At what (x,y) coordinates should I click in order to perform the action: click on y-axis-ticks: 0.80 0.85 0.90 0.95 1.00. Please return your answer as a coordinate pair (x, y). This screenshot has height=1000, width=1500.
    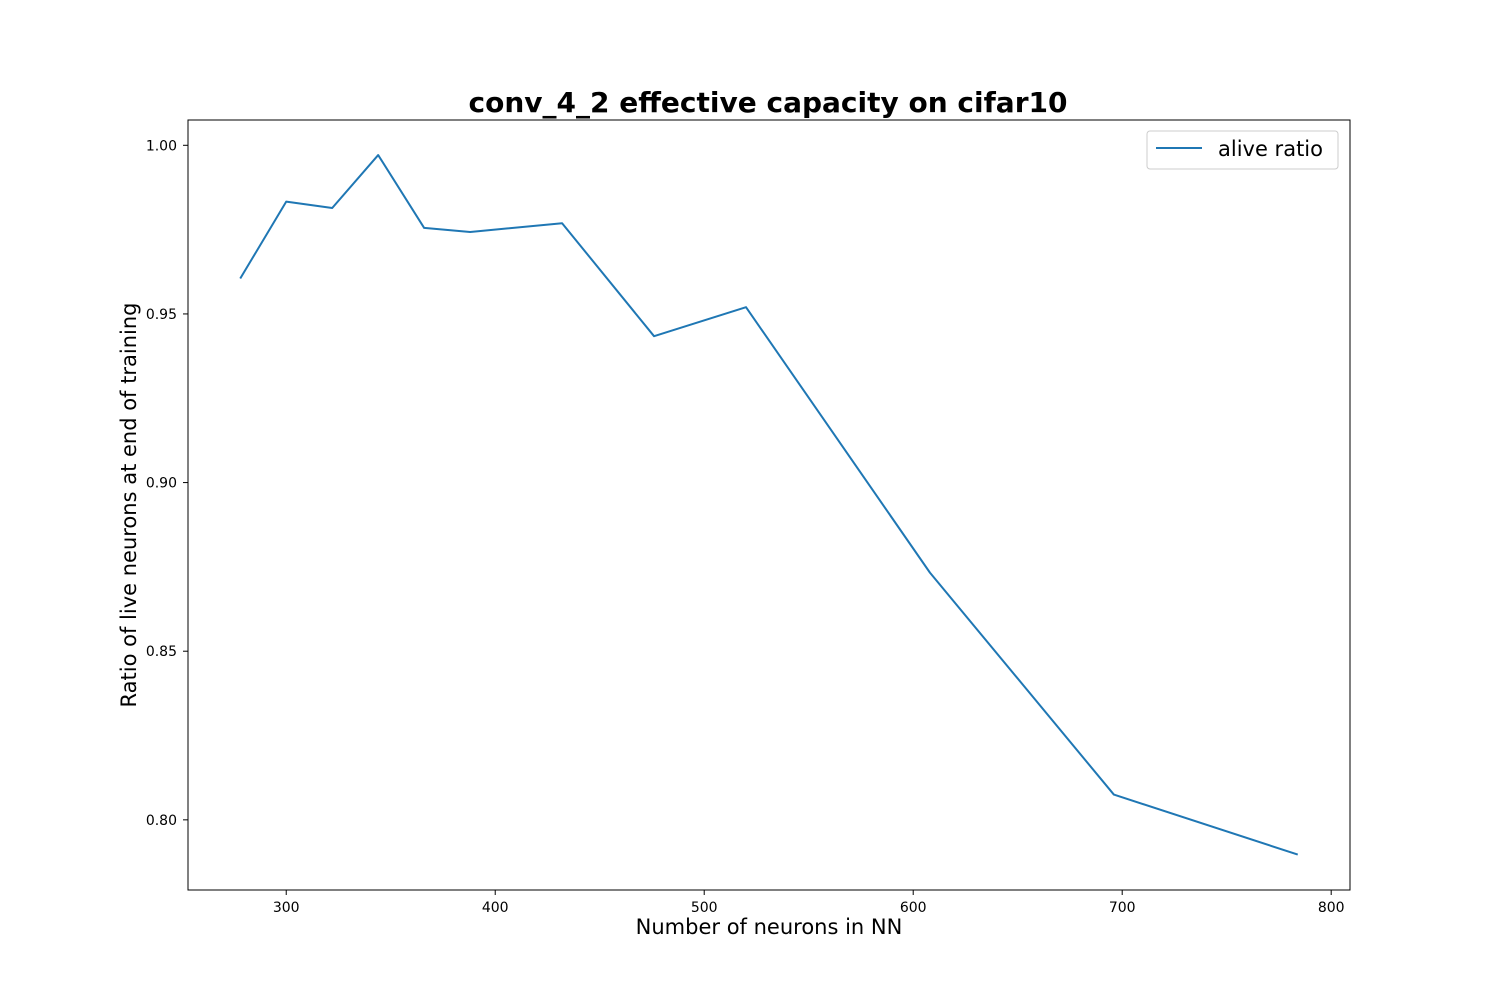
    Looking at the image, I should click on (167, 483).